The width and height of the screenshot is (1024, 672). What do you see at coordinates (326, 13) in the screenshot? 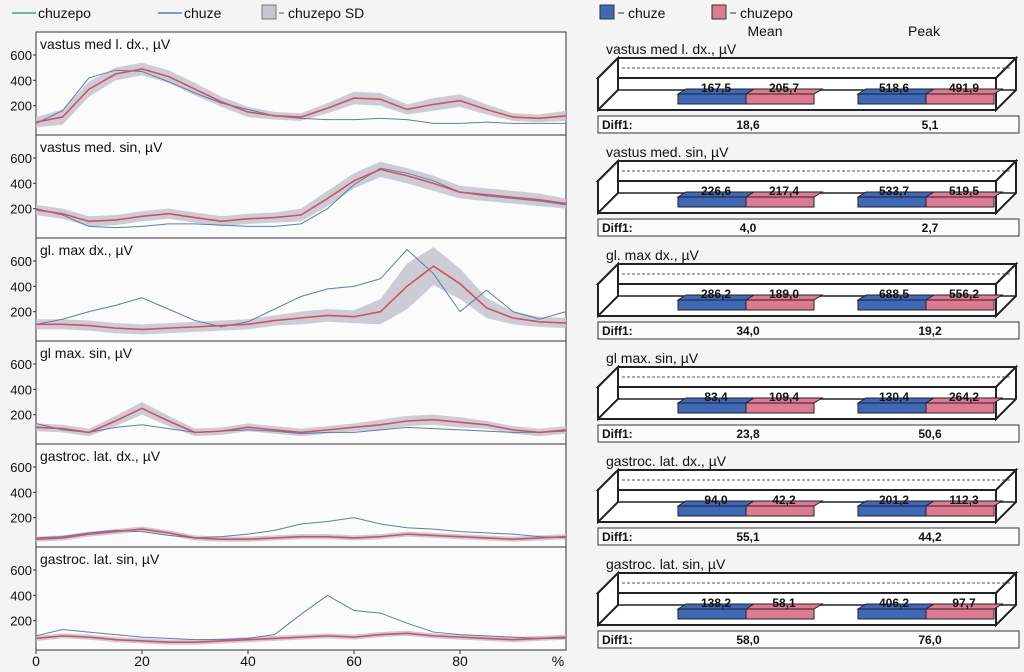
I see `legend-label-2: chuzepo SD` at bounding box center [326, 13].